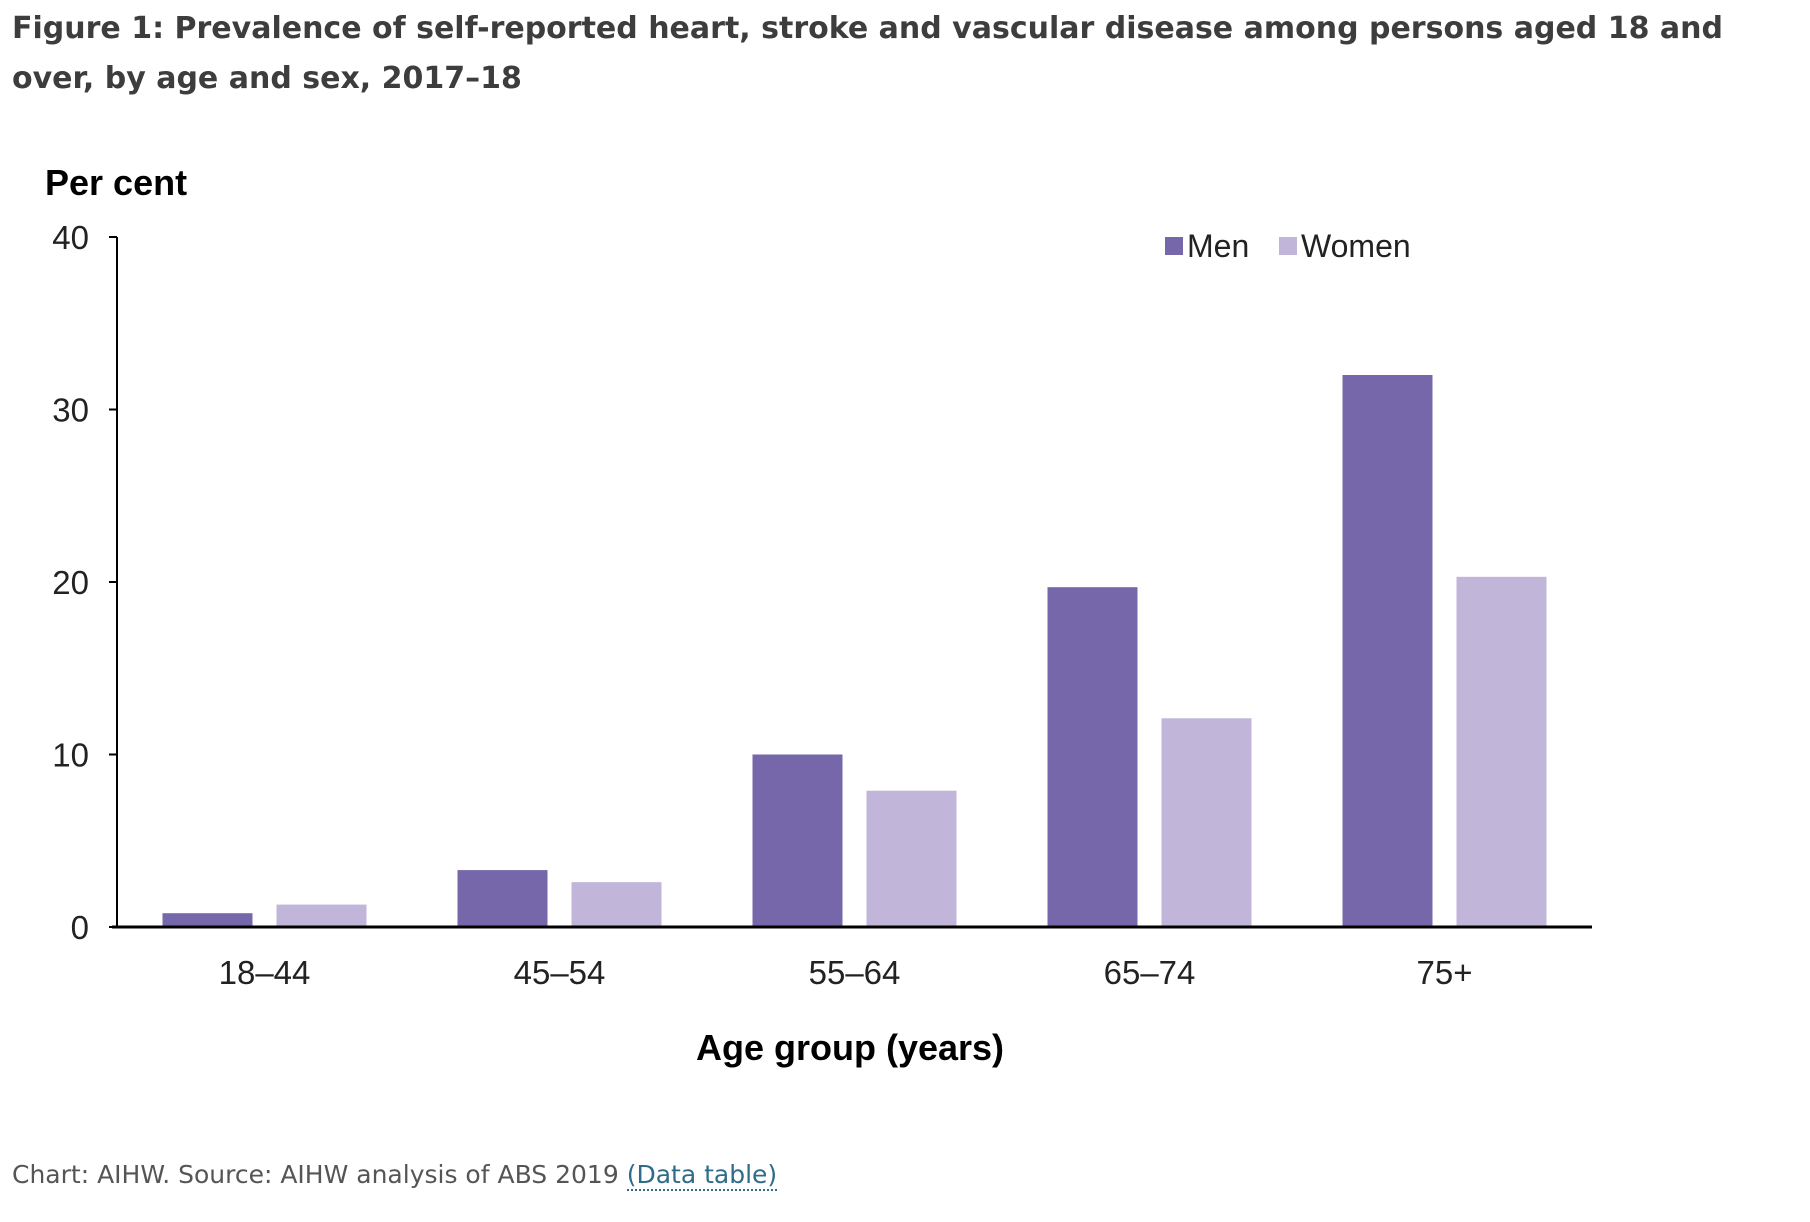 Image resolution: width=1810 pixels, height=1222 pixels. I want to click on y-tick-label: 40, so click(70, 237).